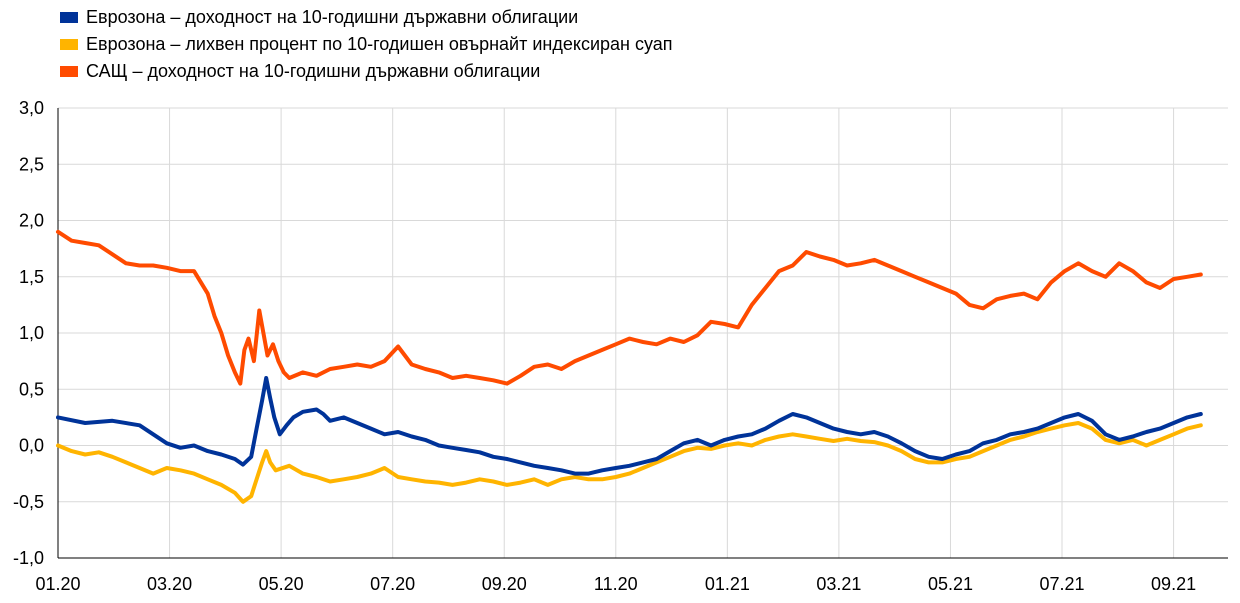  What do you see at coordinates (950, 584) in the screenshot?
I see `x-tick-label: 05.21` at bounding box center [950, 584].